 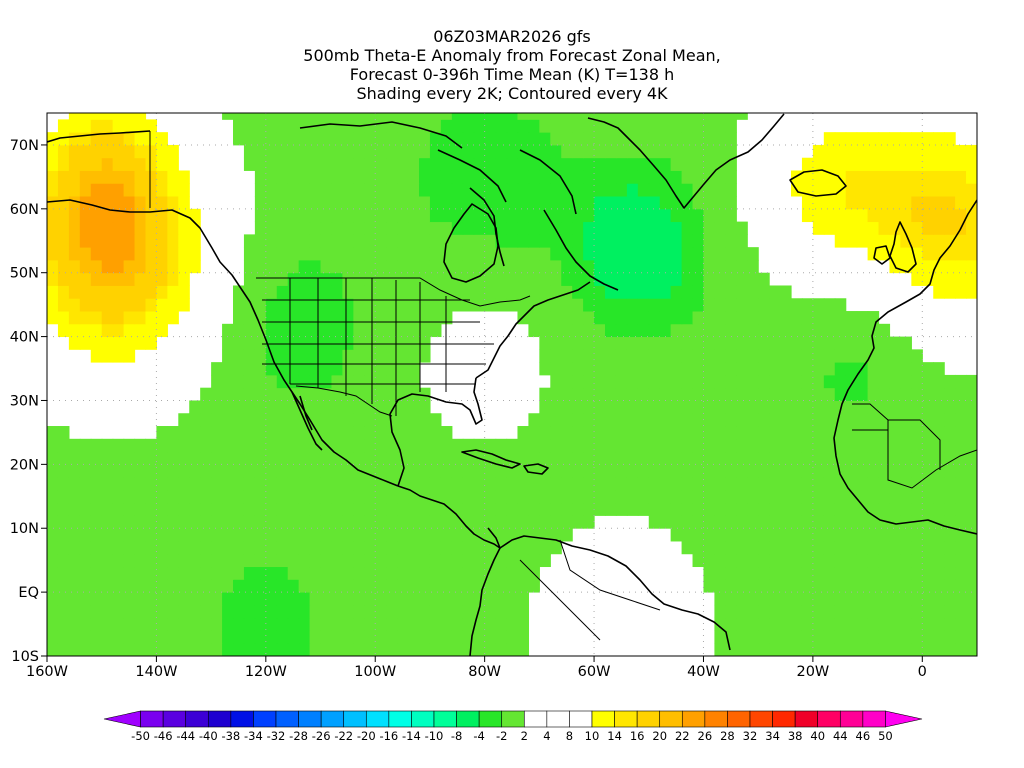 I want to click on coast-greenland, so click(x=686, y=161).